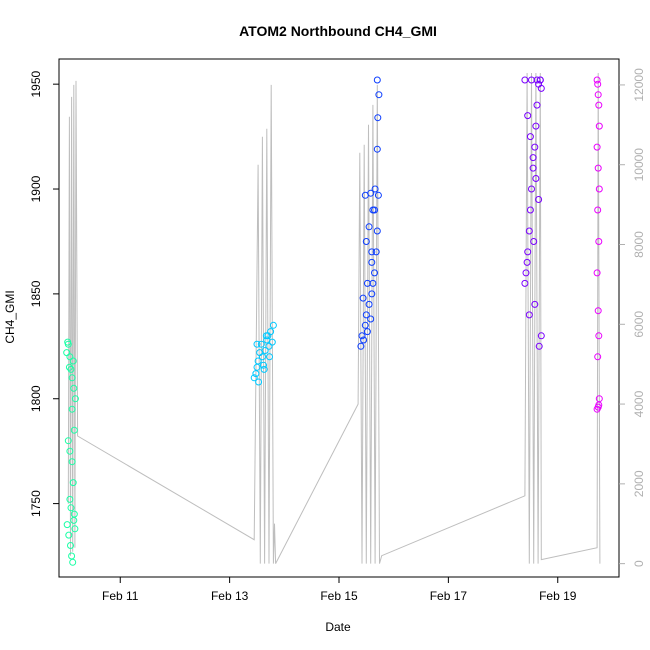 This screenshot has width=650, height=650. I want to click on x-axis: Feb 11 Feb 13 Feb 15 Feb 17 Feb 19, so click(339, 590).